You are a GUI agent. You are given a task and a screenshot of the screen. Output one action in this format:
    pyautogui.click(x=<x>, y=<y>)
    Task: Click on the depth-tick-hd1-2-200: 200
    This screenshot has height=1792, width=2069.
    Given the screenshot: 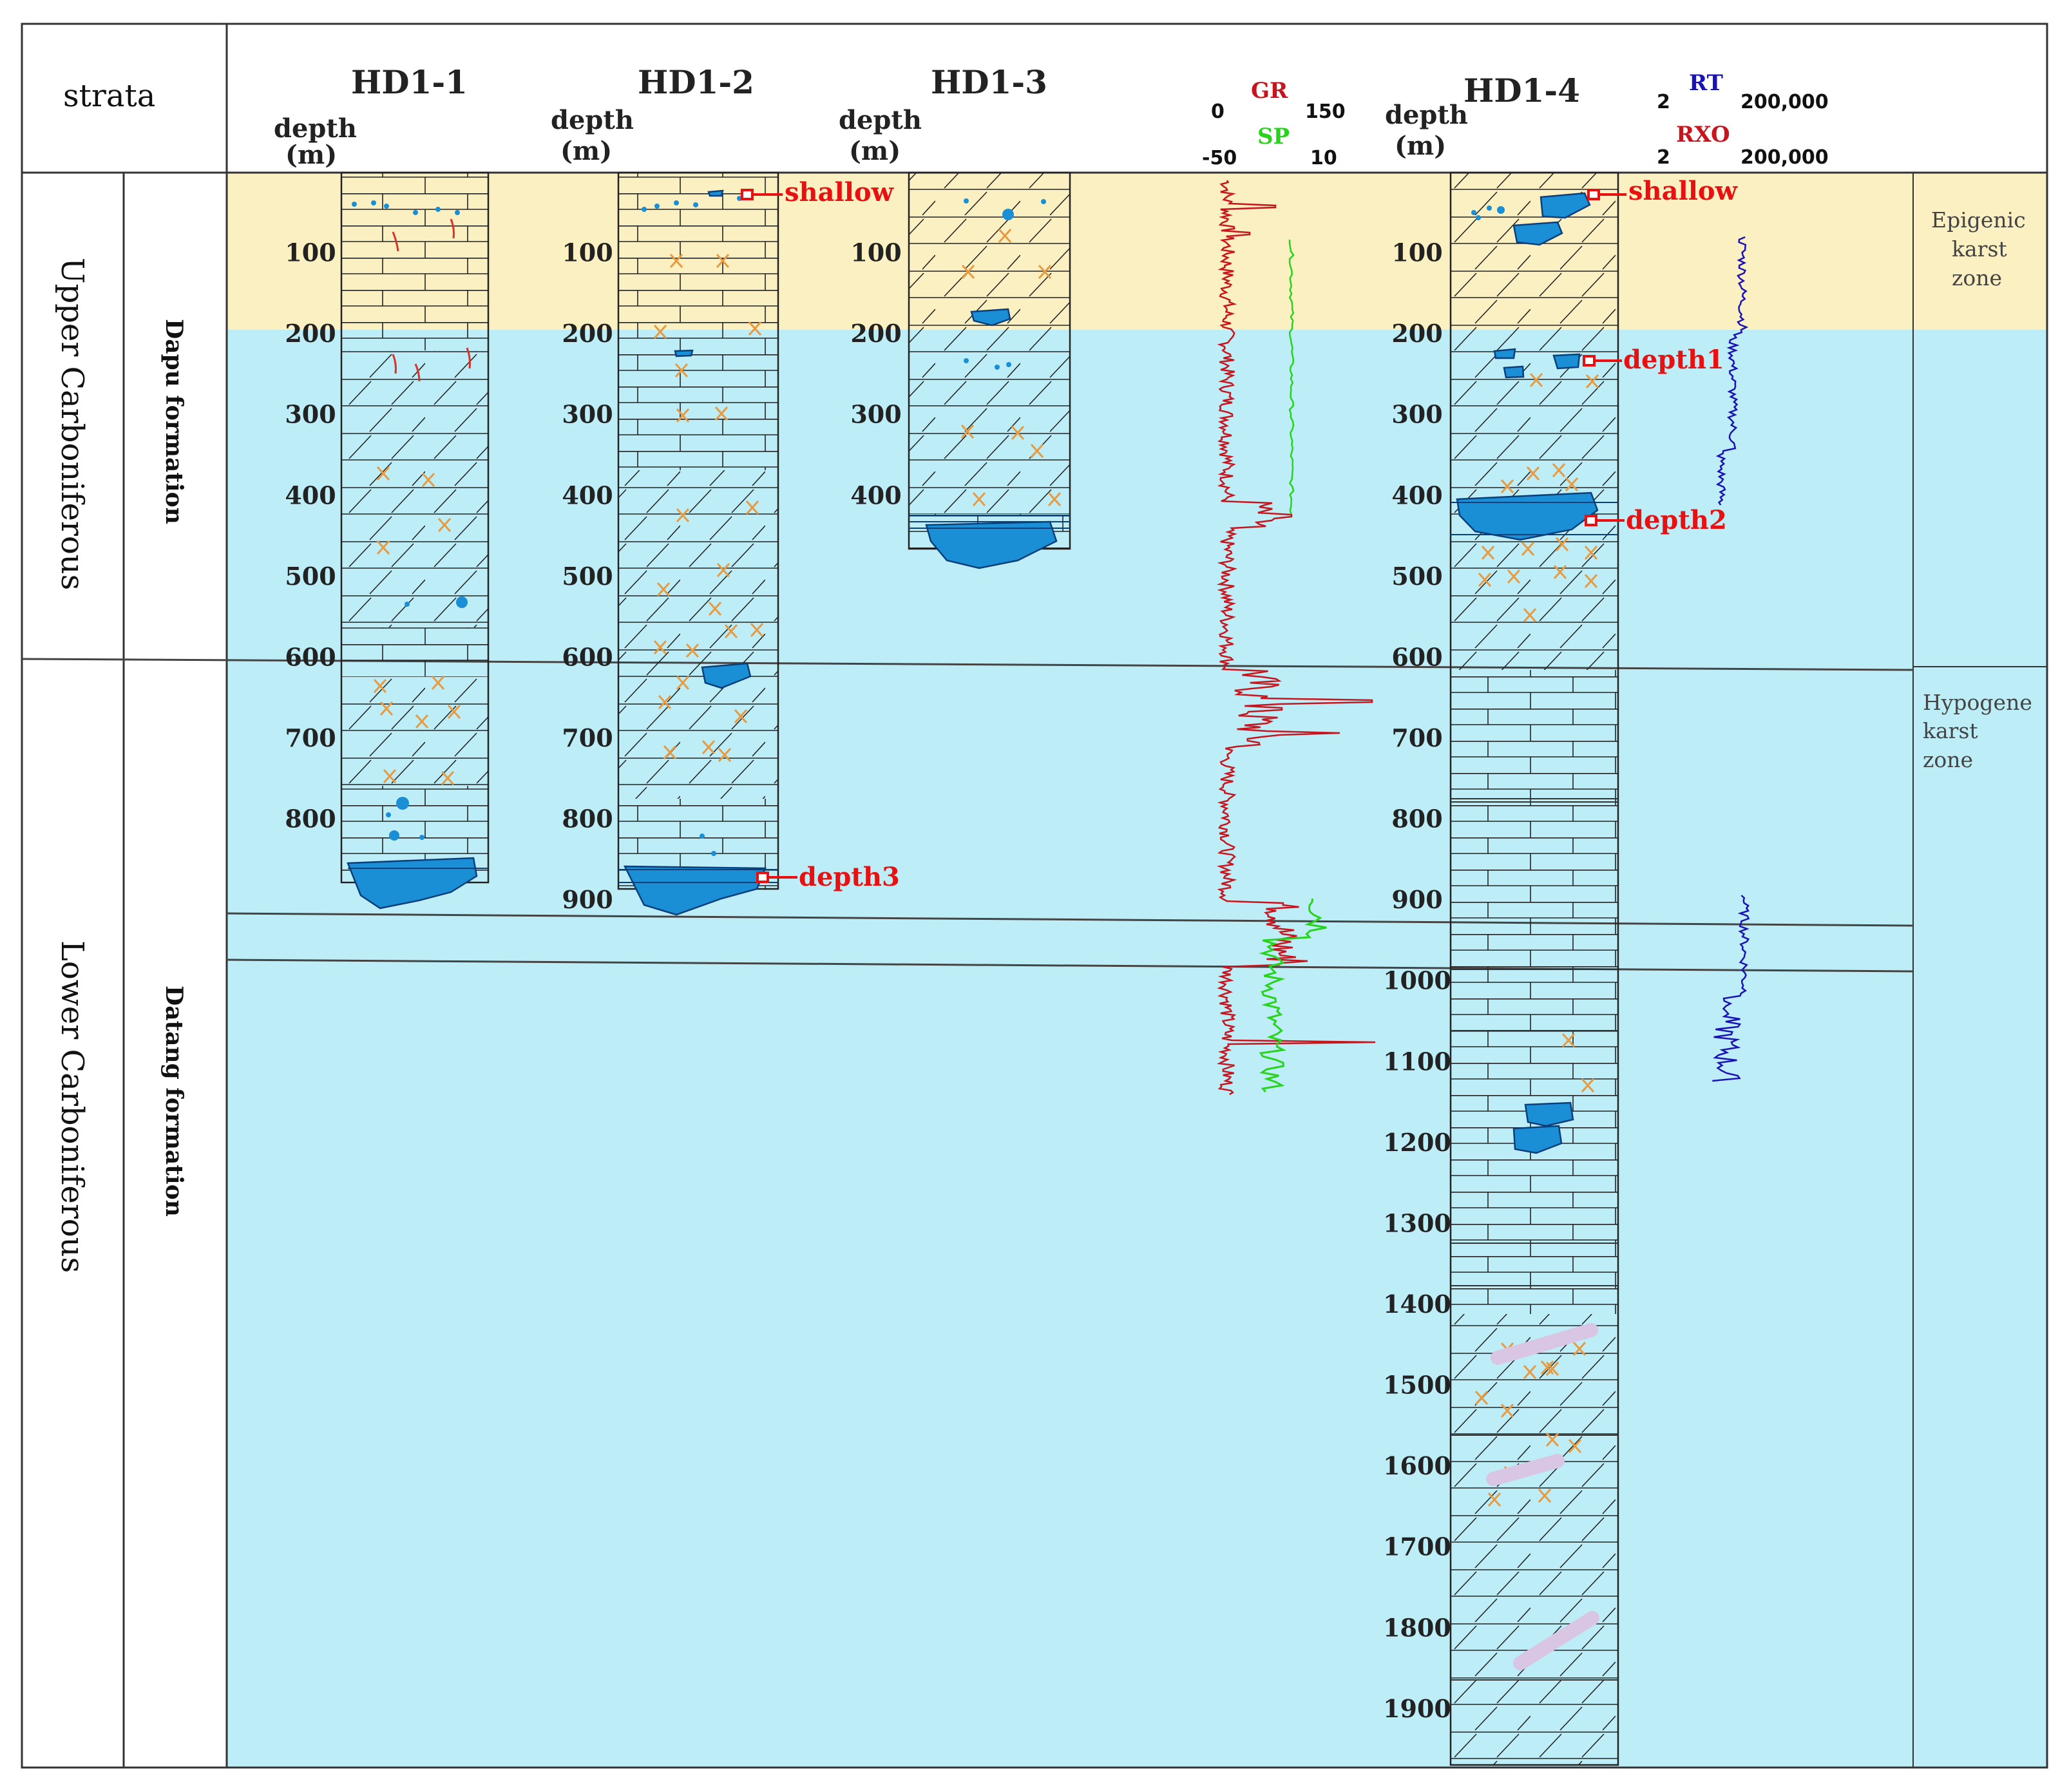 What is the action you would take?
    pyautogui.click(x=587, y=334)
    